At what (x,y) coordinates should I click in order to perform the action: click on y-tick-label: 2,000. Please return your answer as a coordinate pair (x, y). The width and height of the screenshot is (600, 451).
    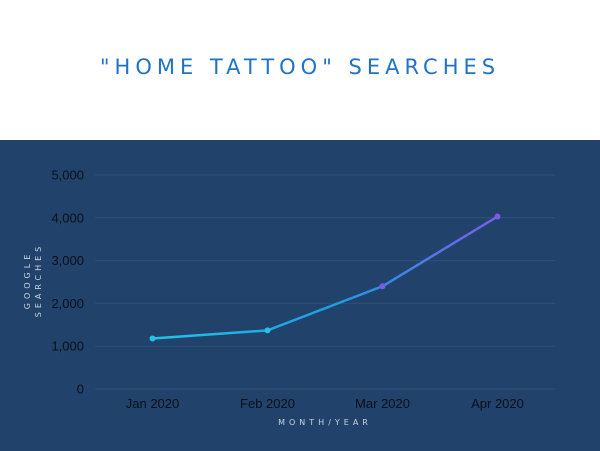
    Looking at the image, I should click on (67, 303).